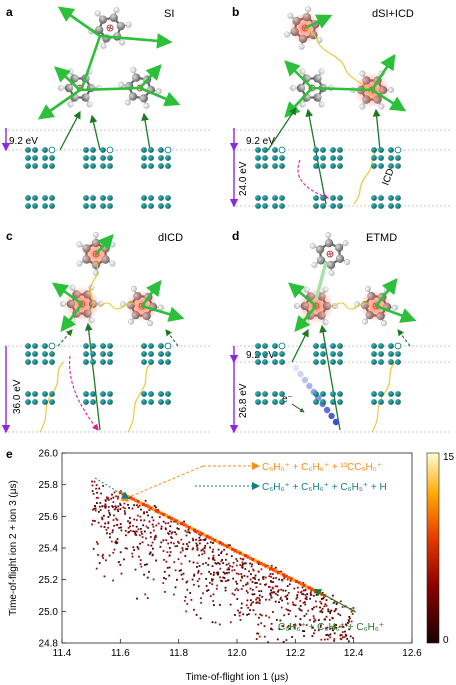  What do you see at coordinates (222, 544) in the screenshot?
I see `heatmap-ridge` at bounding box center [222, 544].